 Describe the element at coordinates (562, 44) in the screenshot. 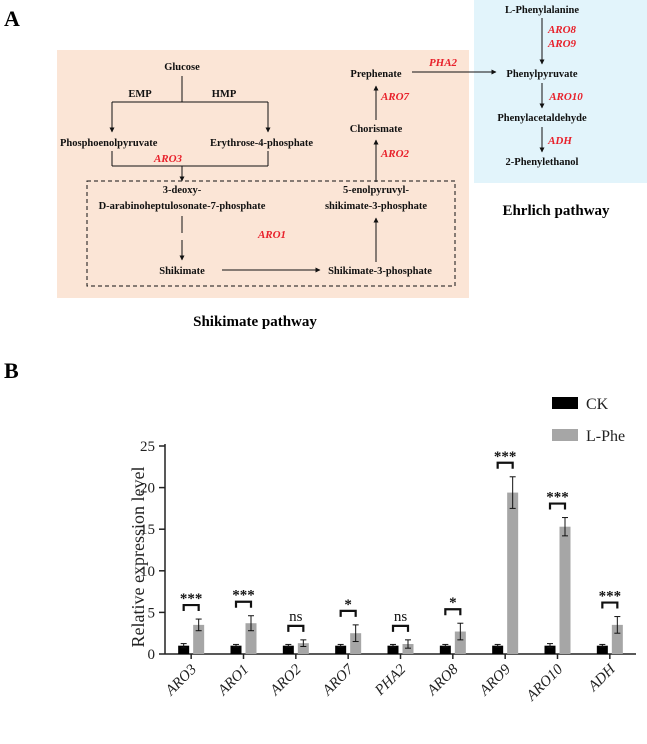

I see `enzyme-aro9: ARO9` at that location.